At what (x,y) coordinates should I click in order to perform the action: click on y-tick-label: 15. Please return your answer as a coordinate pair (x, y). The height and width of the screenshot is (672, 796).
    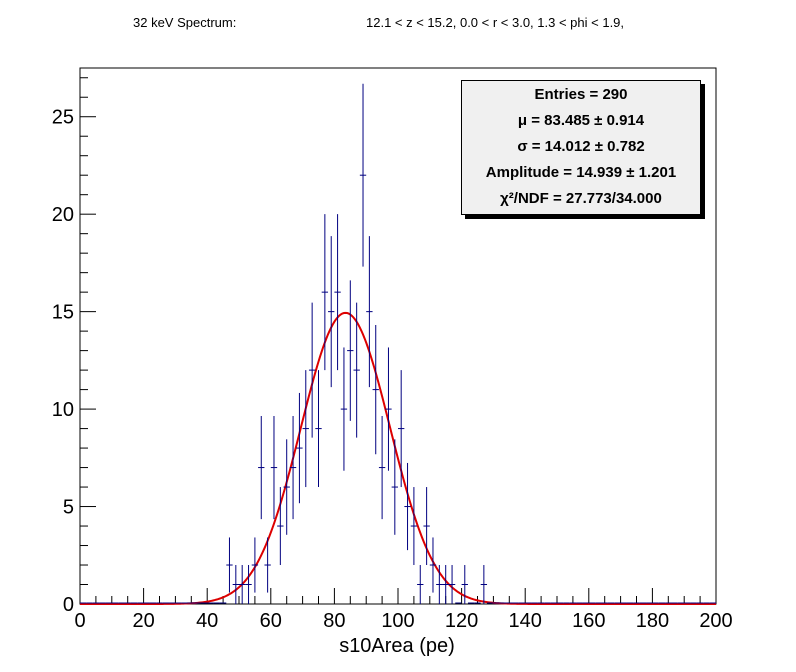
    Looking at the image, I should click on (63, 313).